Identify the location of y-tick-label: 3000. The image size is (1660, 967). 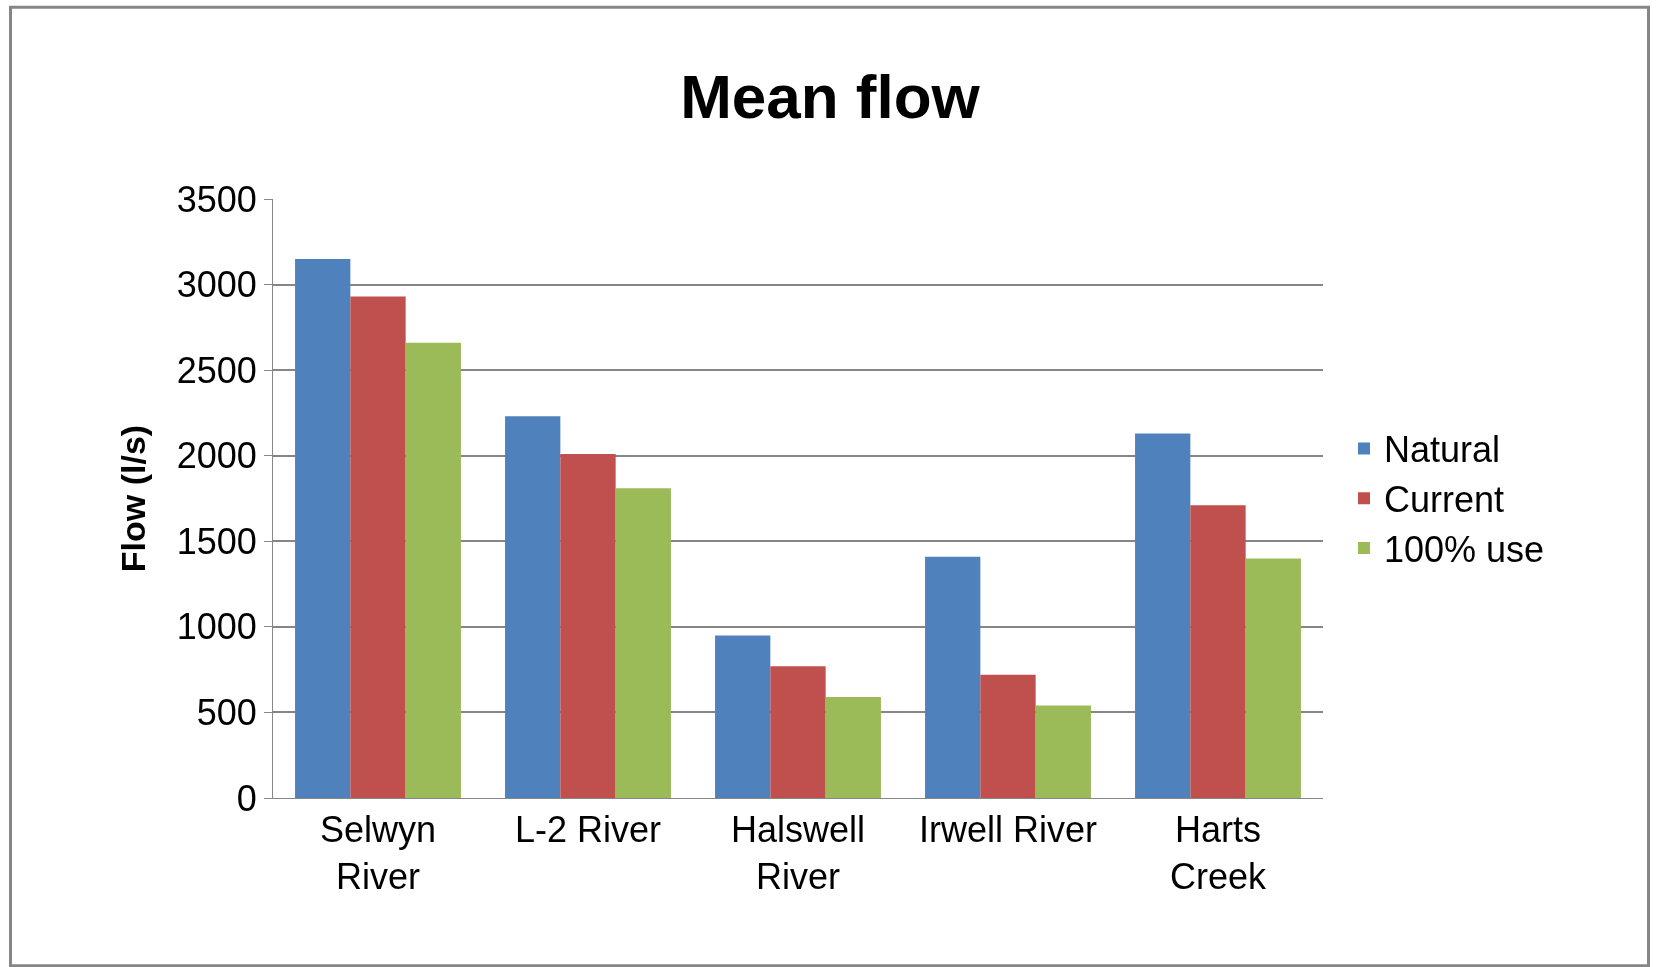
(216, 285).